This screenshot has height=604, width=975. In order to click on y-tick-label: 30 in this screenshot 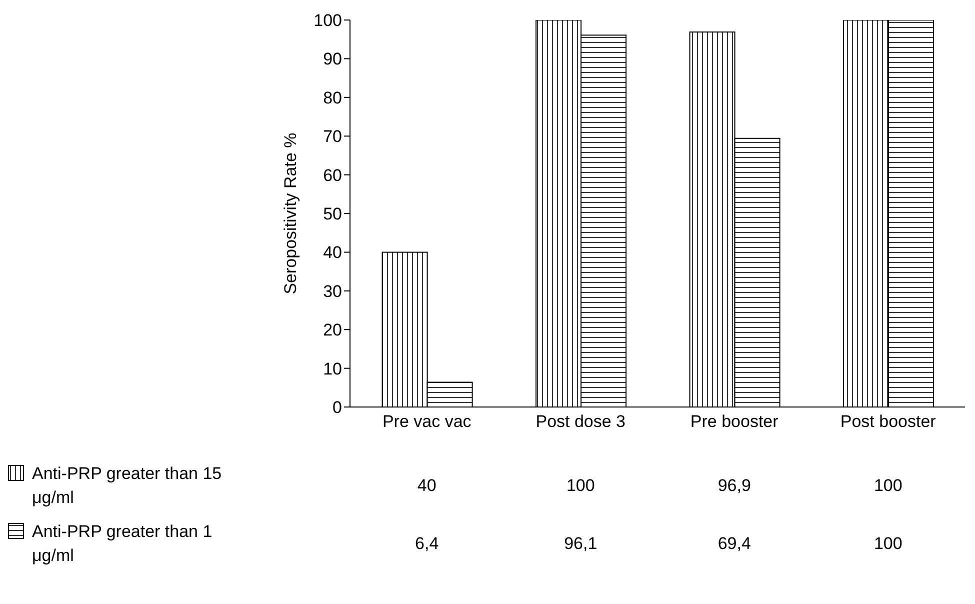, I will do `click(332, 291)`.